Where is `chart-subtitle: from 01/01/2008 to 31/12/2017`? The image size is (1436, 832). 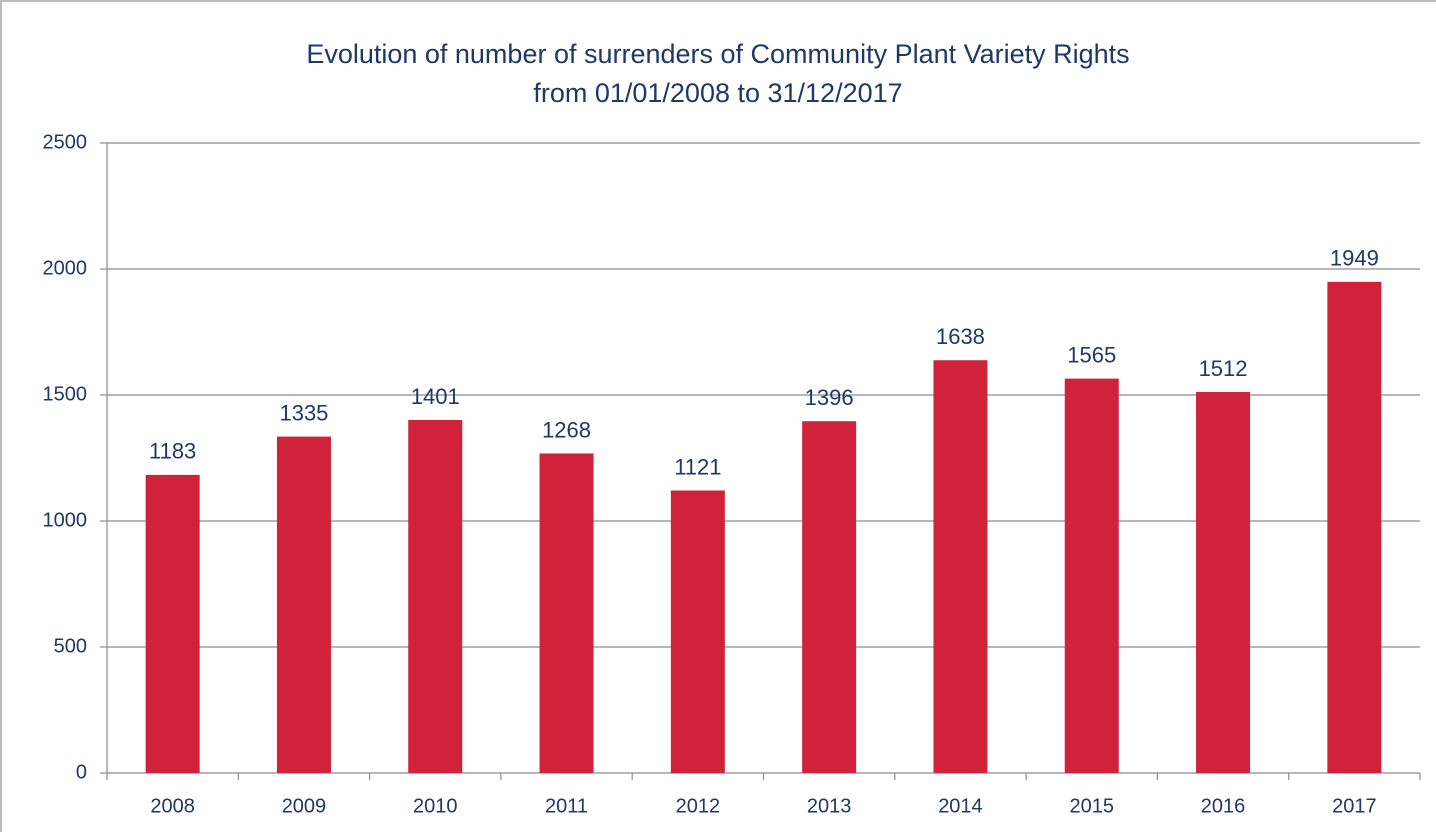 chart-subtitle: from 01/01/2008 to 31/12/2017 is located at coordinates (717, 93).